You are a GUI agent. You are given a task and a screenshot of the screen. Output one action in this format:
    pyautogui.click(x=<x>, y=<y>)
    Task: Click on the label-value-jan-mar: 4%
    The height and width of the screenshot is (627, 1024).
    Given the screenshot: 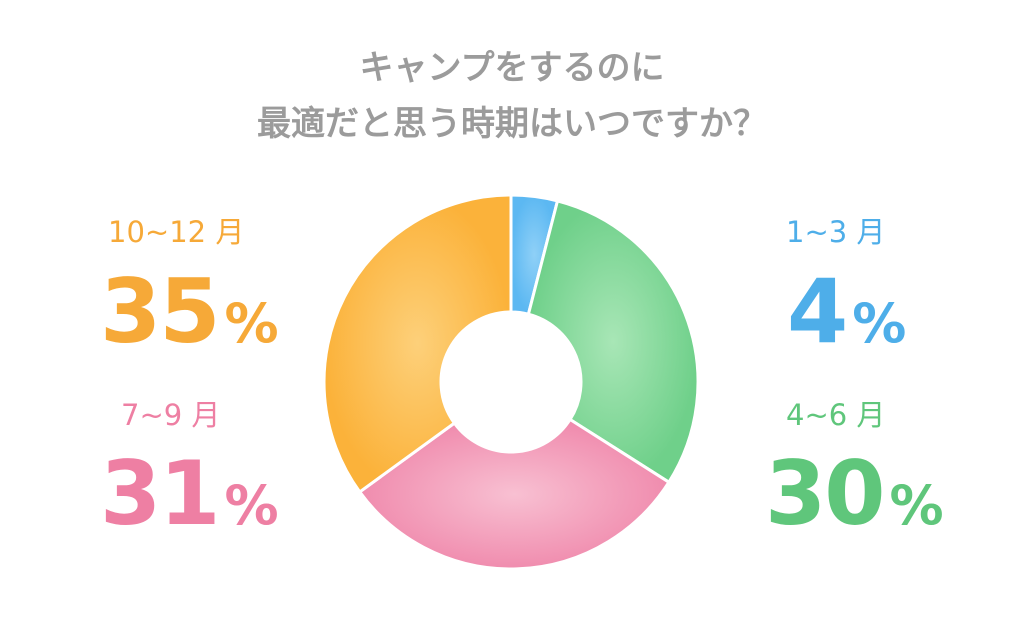 What is the action you would take?
    pyautogui.click(x=846, y=312)
    